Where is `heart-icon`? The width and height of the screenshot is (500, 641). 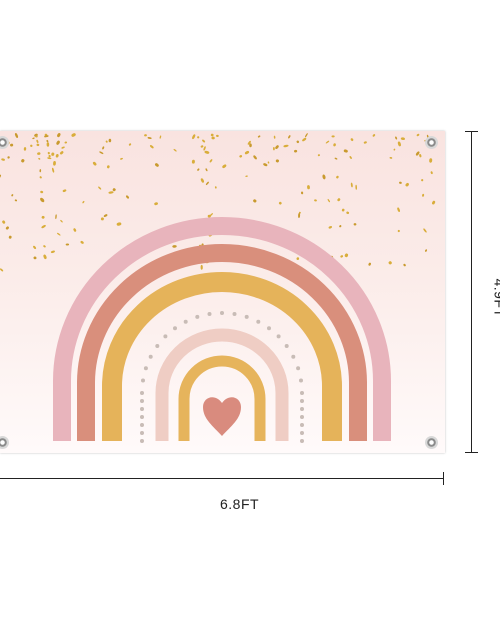
heart-icon is located at coordinates (222, 416).